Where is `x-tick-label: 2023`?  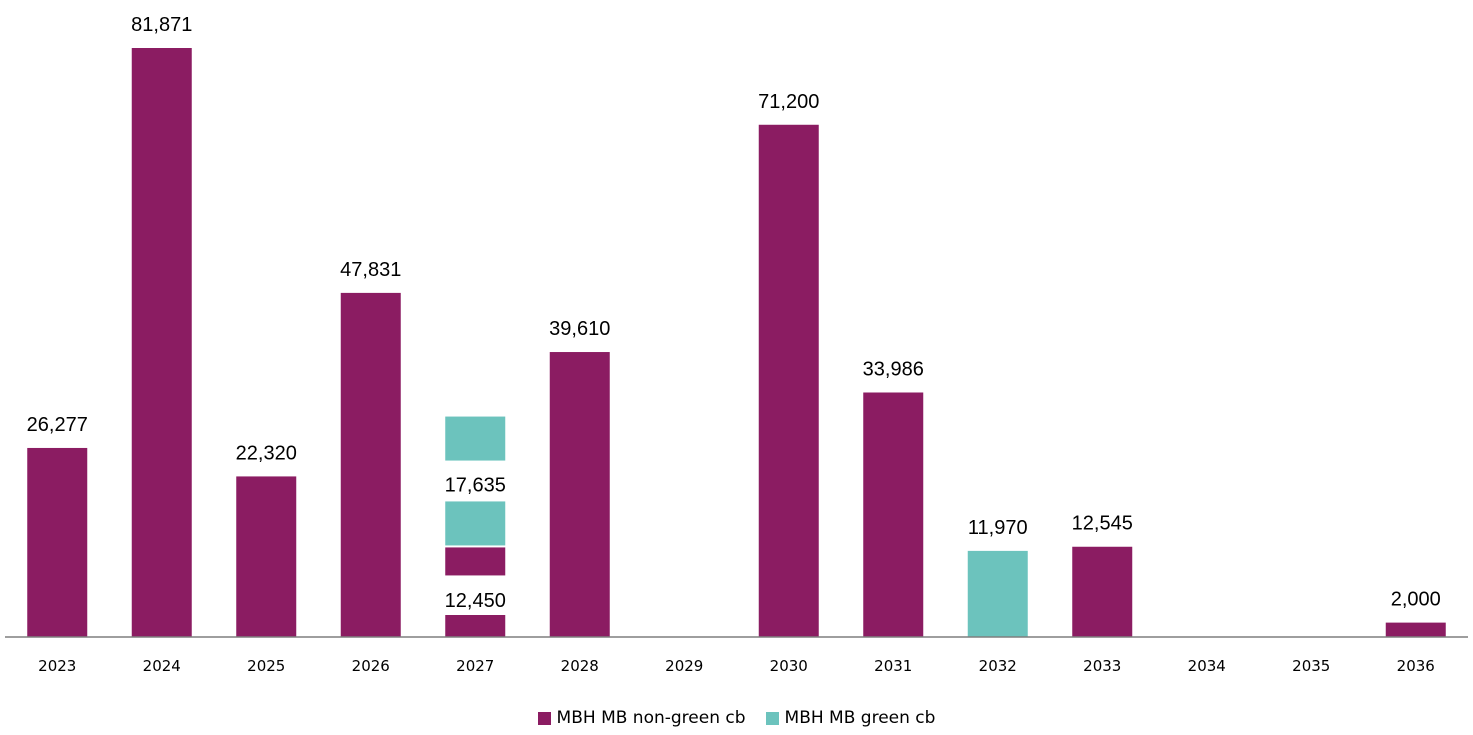 x-tick-label: 2023 is located at coordinates (57, 666).